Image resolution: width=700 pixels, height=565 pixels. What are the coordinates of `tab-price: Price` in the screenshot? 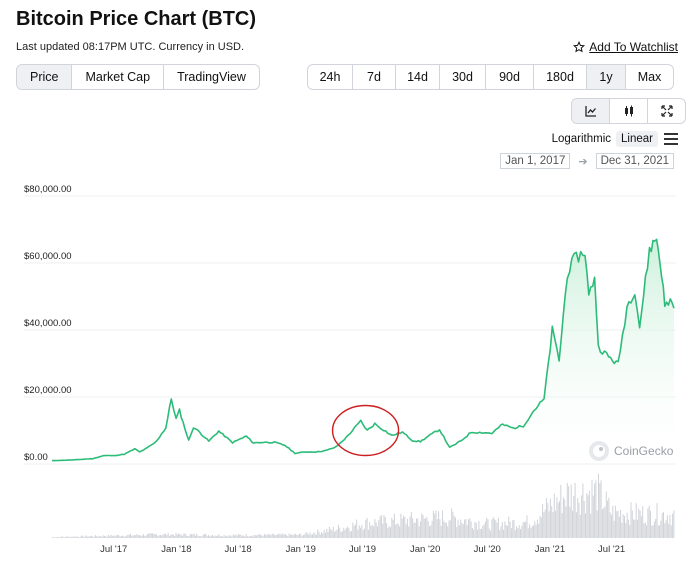 It's located at (45, 77).